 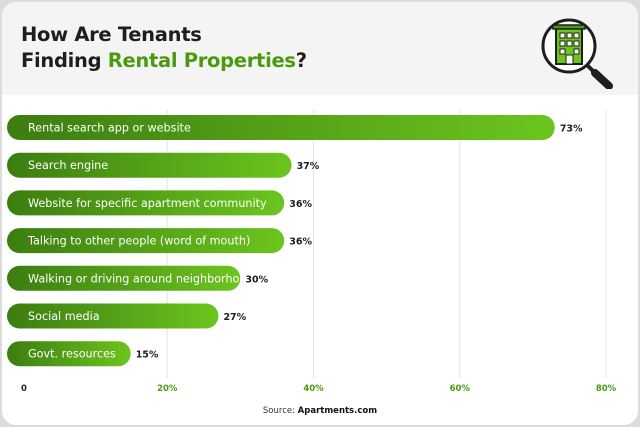 What do you see at coordinates (337, 411) in the screenshot?
I see `source-name: Apartments.com` at bounding box center [337, 411].